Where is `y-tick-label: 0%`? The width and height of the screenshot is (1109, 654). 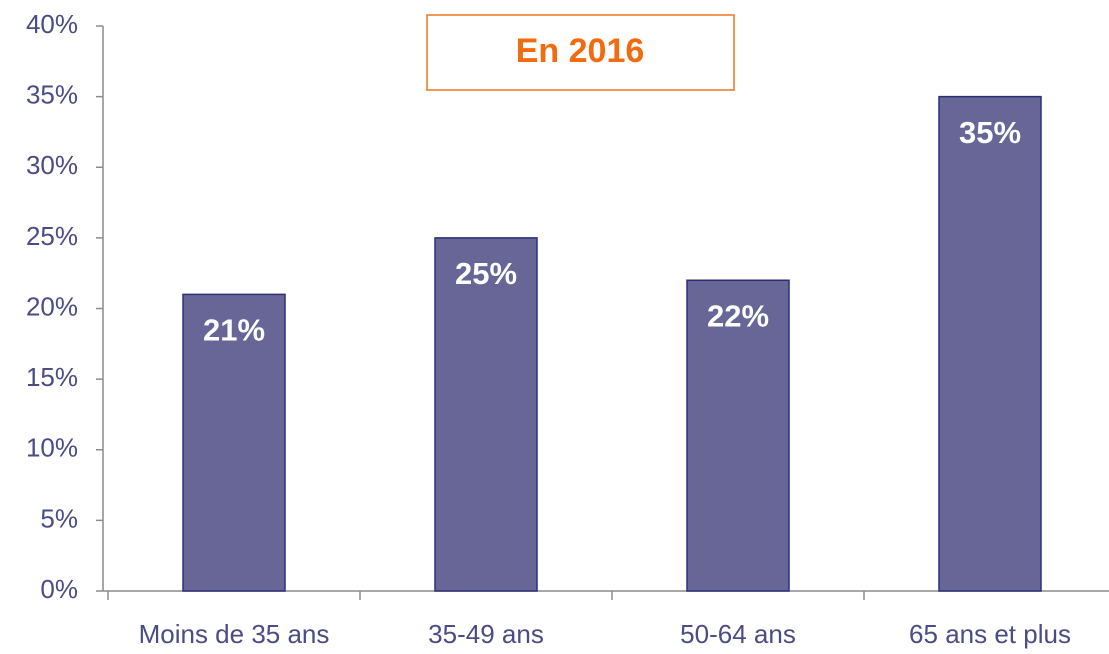
y-tick-label: 0% is located at coordinates (59, 589).